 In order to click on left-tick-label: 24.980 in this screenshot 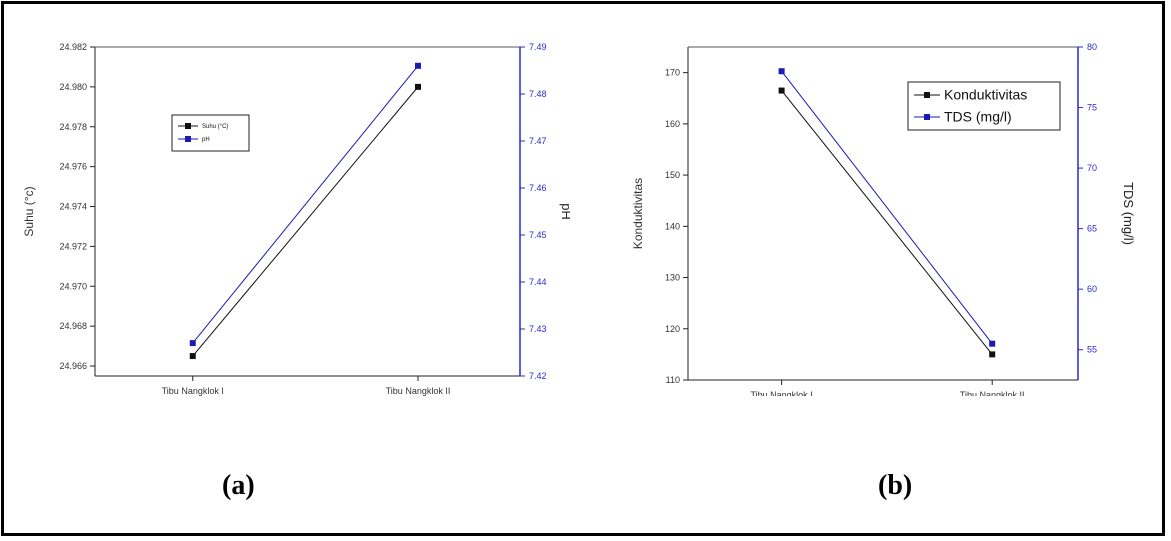, I will do `click(73, 87)`.